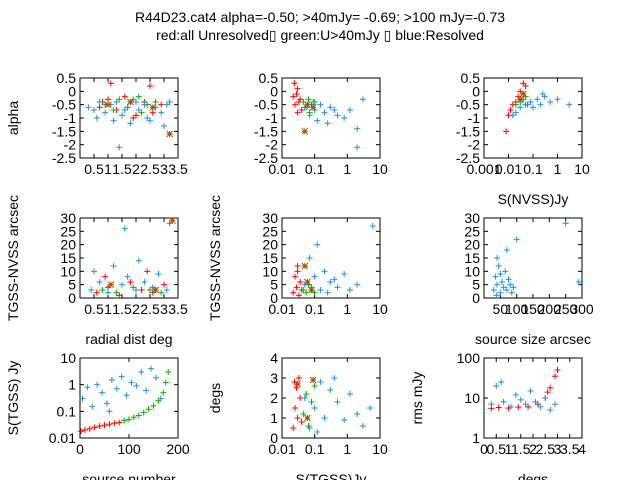 This screenshot has width=640, height=480. What do you see at coordinates (582, 309) in the screenshot?
I see `x-tick-label: 300` at bounding box center [582, 309].